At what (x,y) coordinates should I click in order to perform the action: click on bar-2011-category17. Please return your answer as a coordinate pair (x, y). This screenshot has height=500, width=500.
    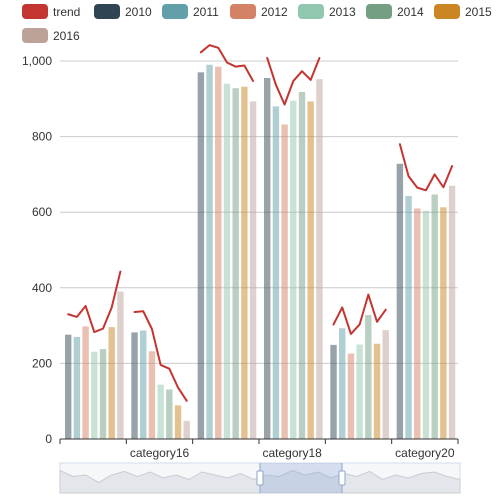
    Looking at the image, I should click on (209, 251).